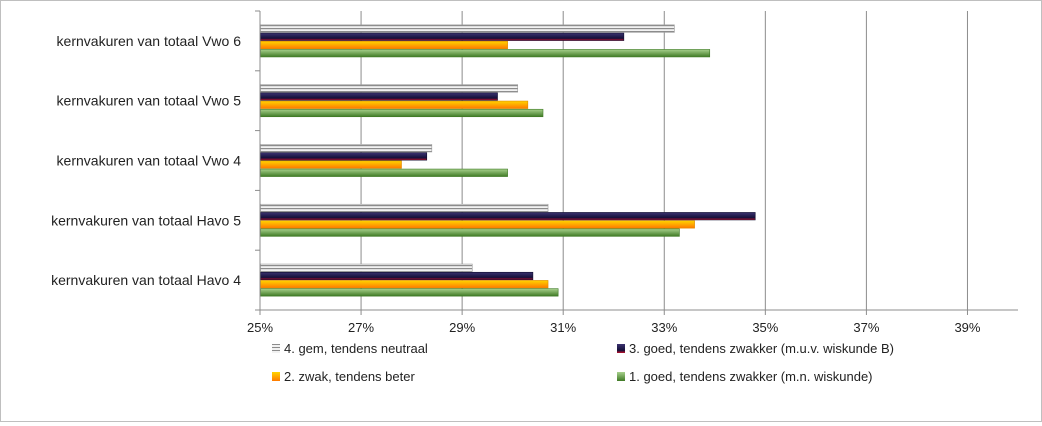 Image resolution: width=1042 pixels, height=426 pixels. Describe the element at coordinates (664, 327) in the screenshot. I see `tick-label-x-4: 33%` at that location.